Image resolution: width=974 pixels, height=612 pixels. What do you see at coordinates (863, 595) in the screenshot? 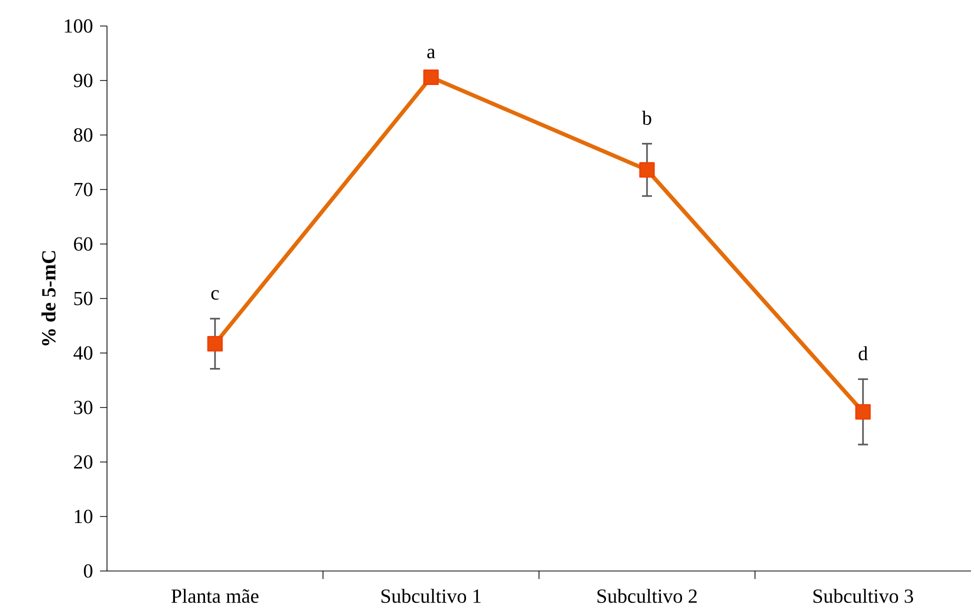
I see `x-tick-label: Subcultivo 3` at bounding box center [863, 595].